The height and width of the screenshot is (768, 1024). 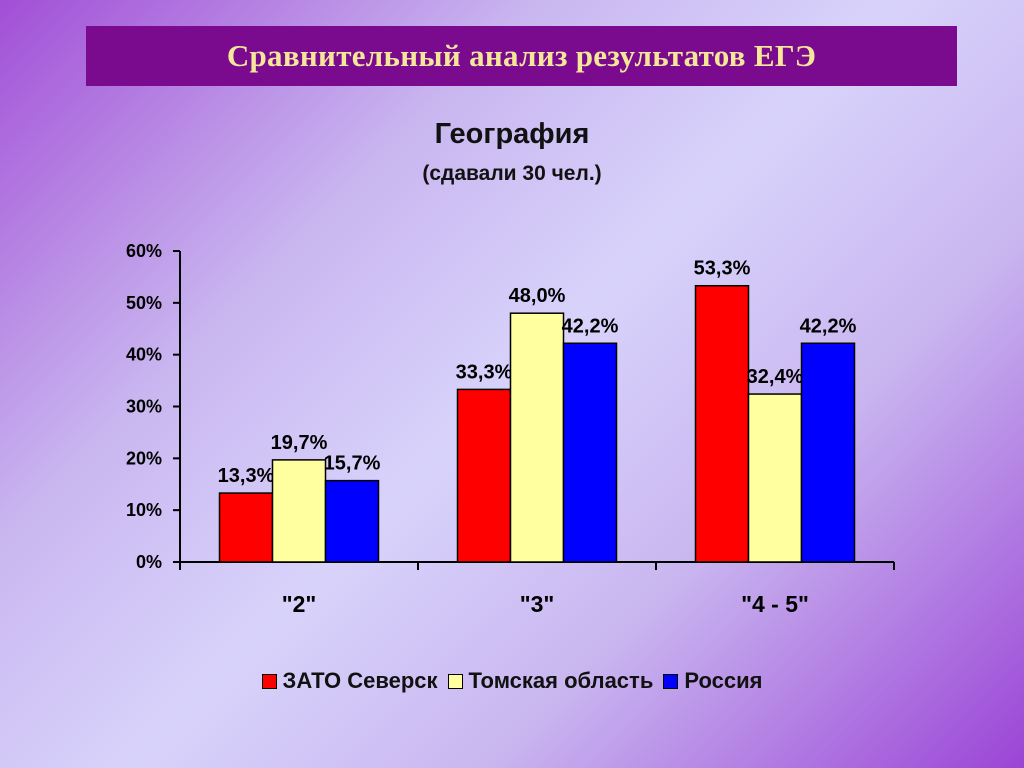 I want to click on legend-swatch-tomsk, so click(x=455, y=681).